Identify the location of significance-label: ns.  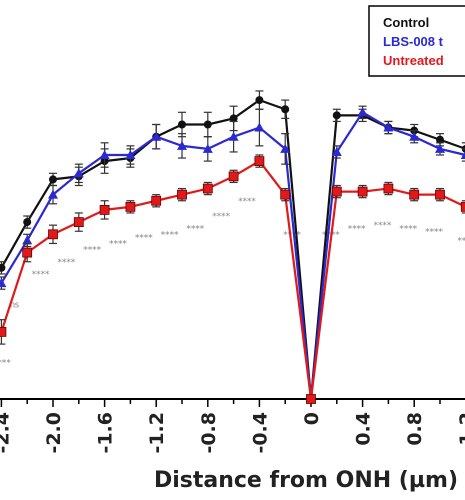
(14, 306).